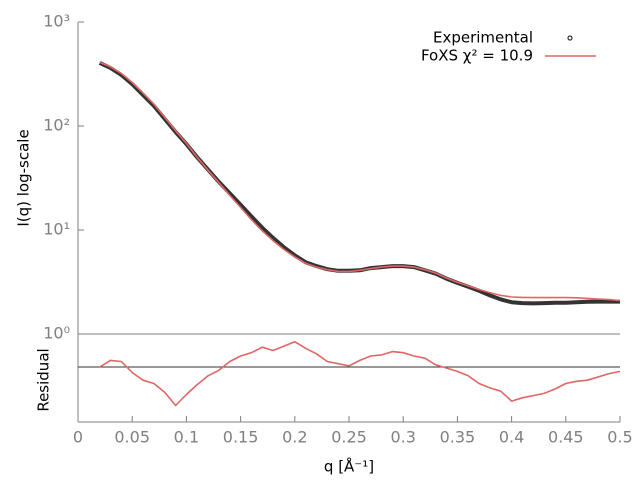 The image size is (640, 480). I want to click on x-axis-label: q [Å⁻¹], so click(349, 466).